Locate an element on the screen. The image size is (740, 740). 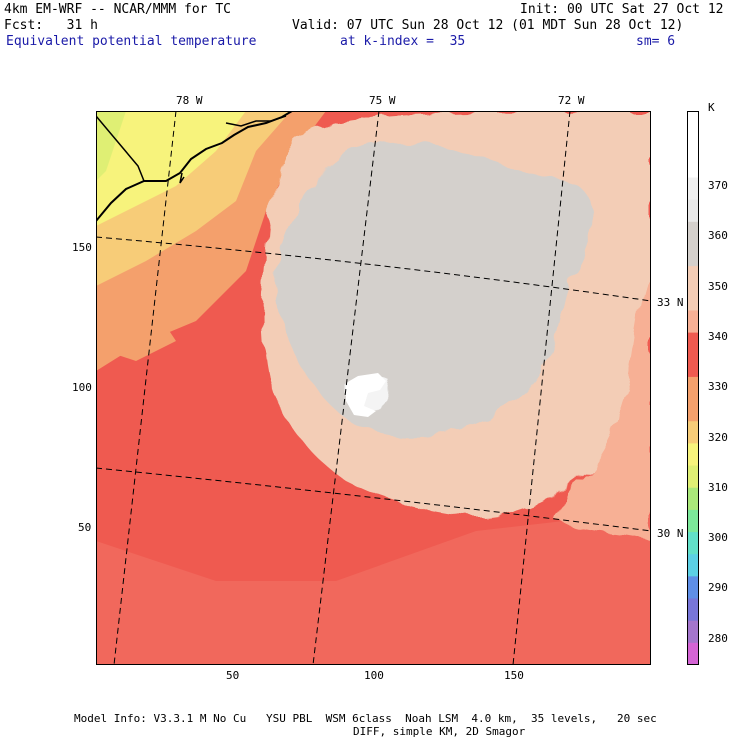
colorbar-label: 340 is located at coordinates (718, 336).